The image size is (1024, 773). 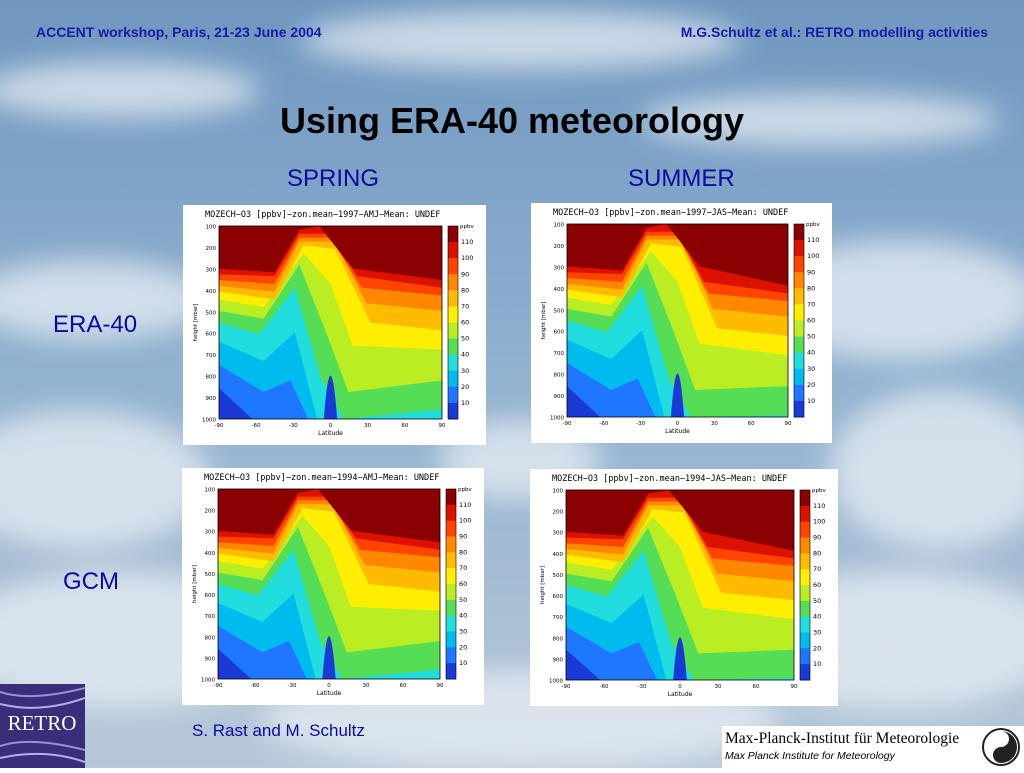 I want to click on row-label-gcm: GCM, so click(x=91, y=581).